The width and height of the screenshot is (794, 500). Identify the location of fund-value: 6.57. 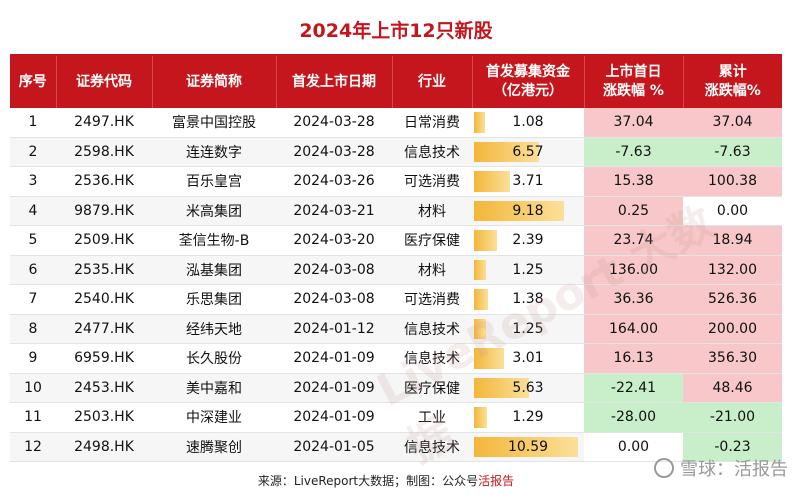
(528, 151).